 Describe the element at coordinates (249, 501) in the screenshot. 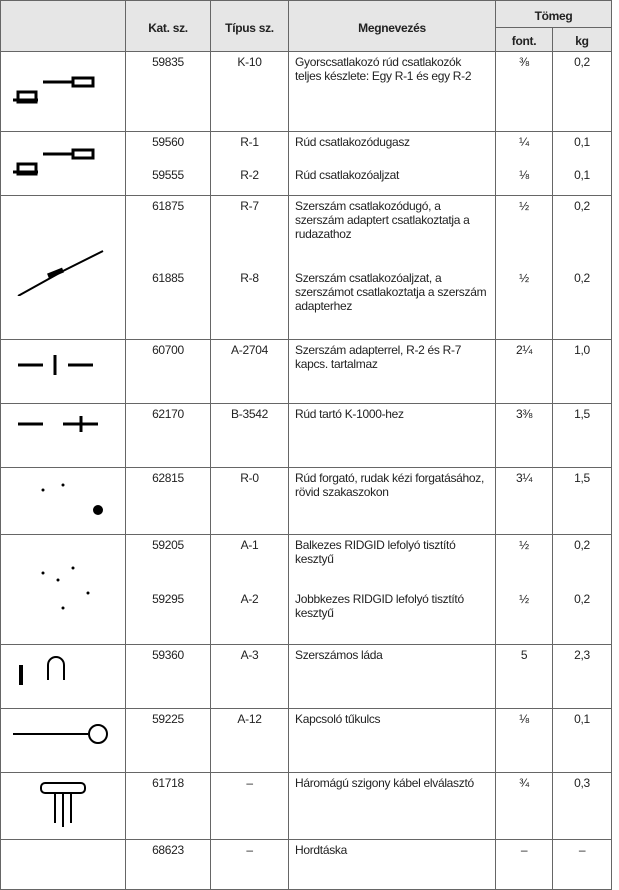

I see `type-number: R-0` at that location.